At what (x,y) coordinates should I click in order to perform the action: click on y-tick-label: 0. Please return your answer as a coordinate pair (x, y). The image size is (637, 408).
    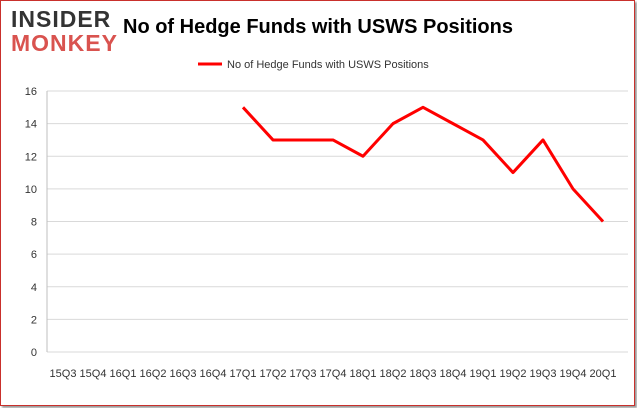
    Looking at the image, I should click on (34, 353).